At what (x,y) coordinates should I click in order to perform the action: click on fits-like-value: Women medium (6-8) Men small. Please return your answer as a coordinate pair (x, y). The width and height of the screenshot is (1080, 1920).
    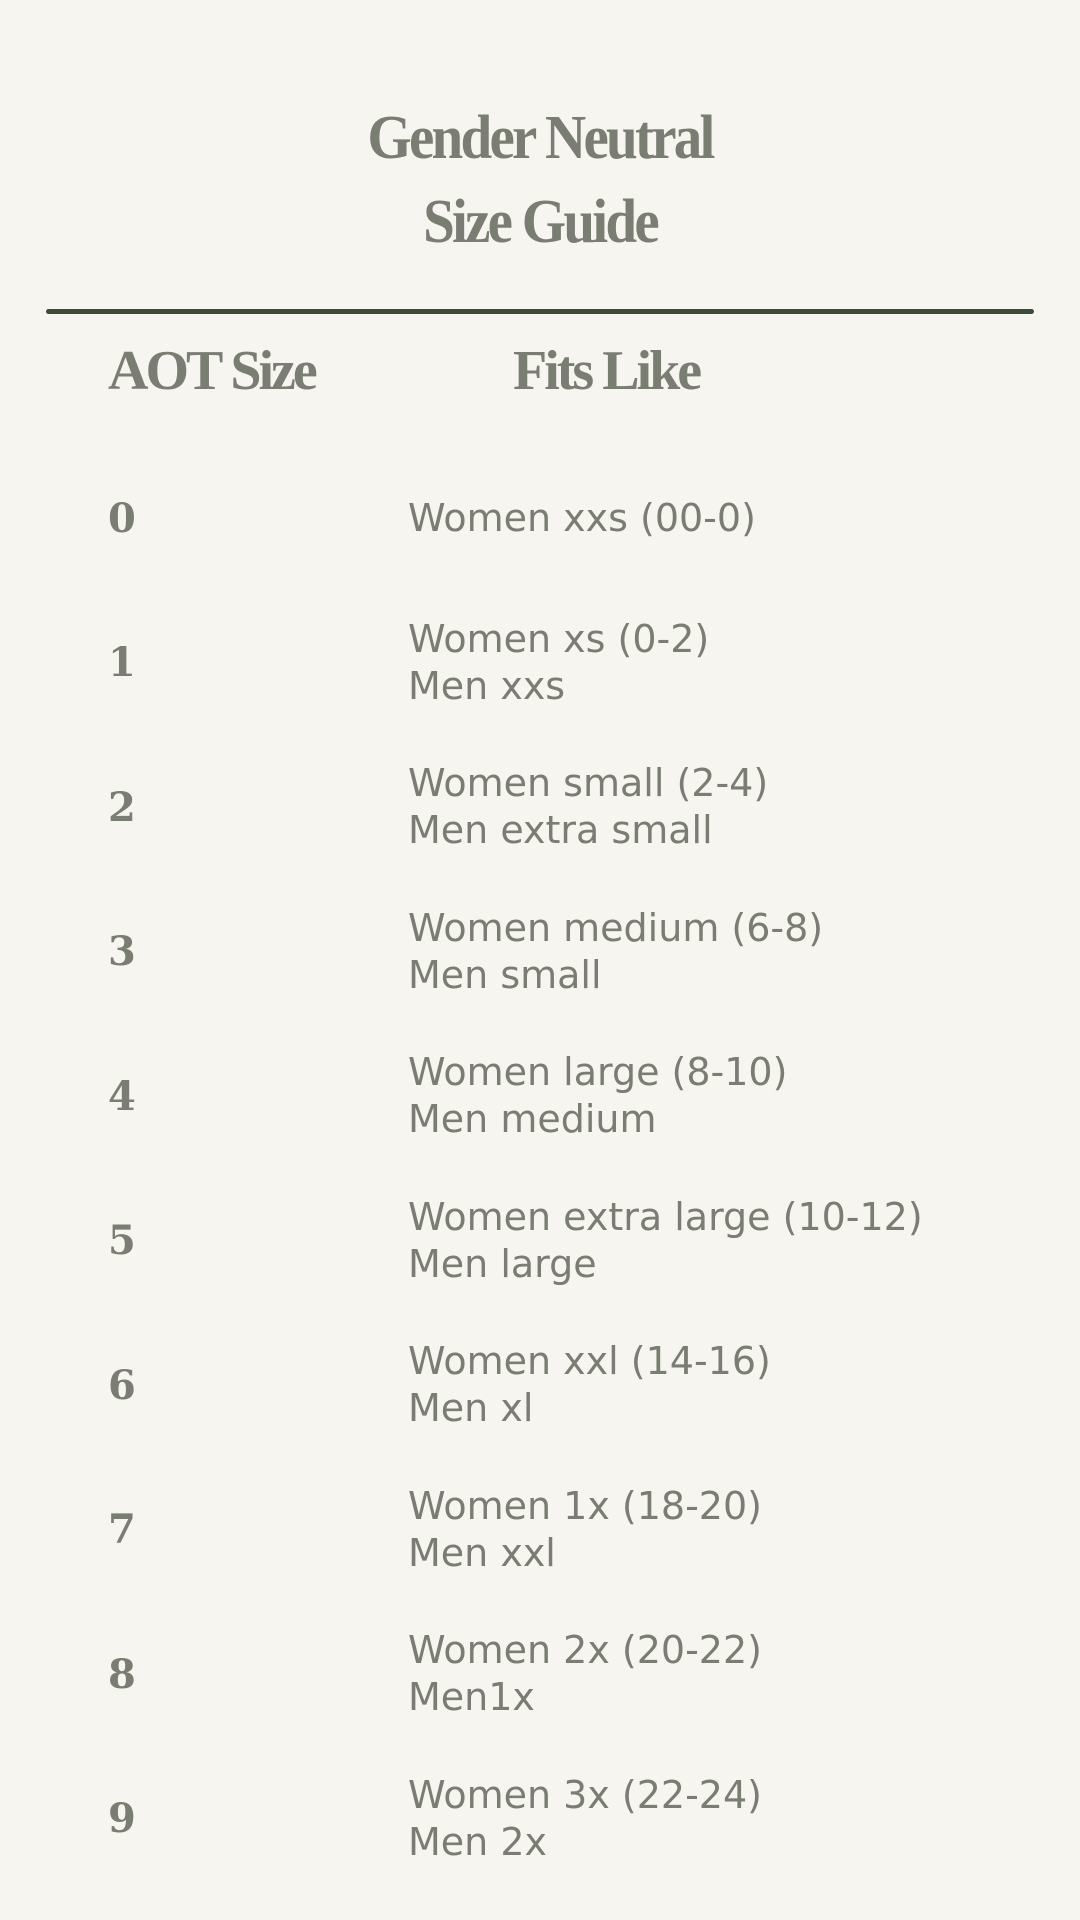
    Looking at the image, I should click on (615, 952).